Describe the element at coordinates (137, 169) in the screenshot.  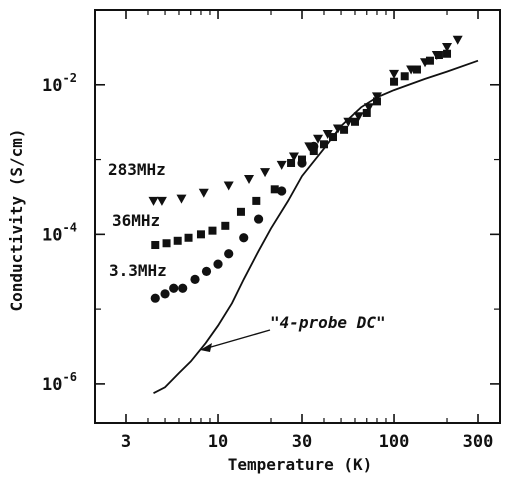
I see `label-283mhz: 283MHz` at that location.